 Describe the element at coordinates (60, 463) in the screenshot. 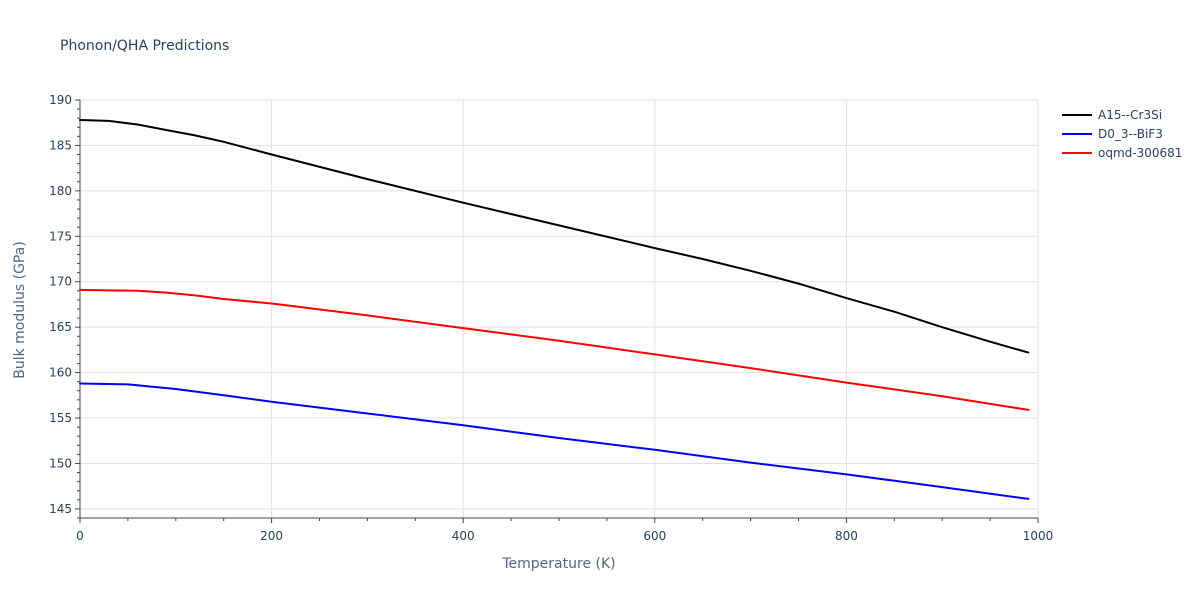

I see `y-tick-label: 150` at that location.